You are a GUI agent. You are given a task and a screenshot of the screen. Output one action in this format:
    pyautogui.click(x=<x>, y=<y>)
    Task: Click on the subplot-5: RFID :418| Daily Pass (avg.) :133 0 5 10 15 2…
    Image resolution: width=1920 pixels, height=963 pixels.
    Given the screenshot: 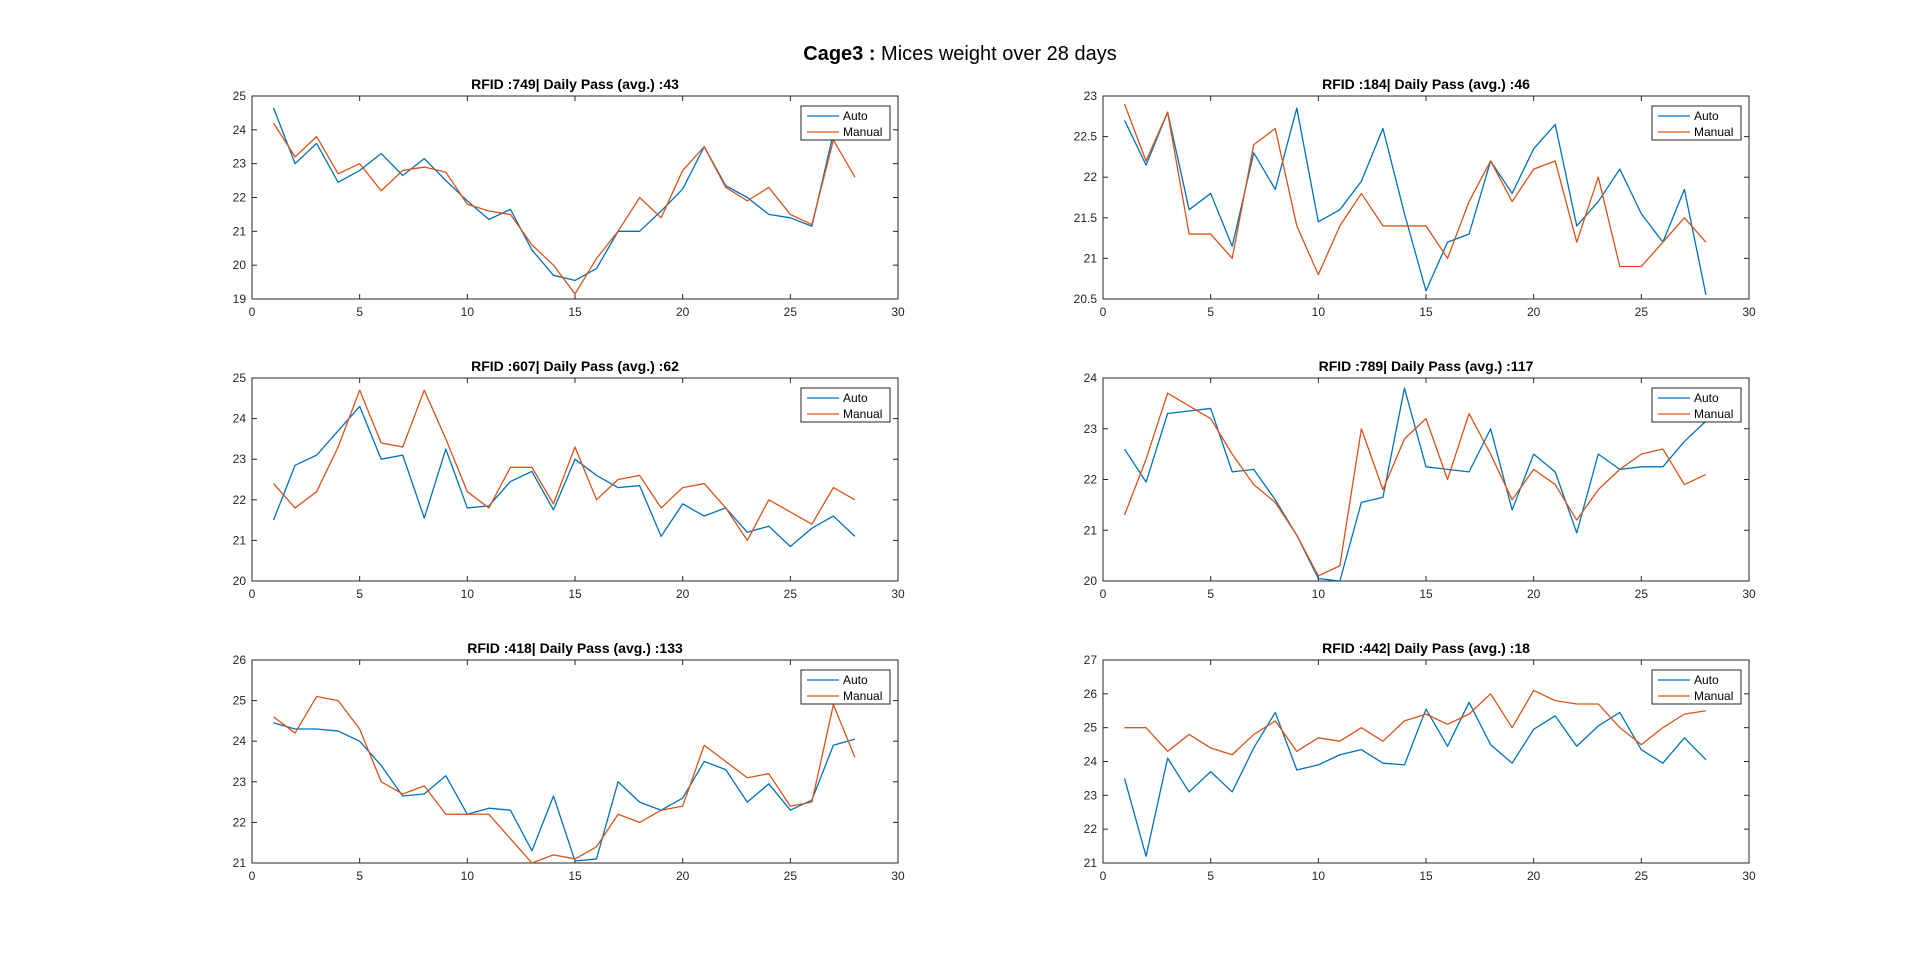 What is the action you would take?
    pyautogui.click(x=569, y=761)
    